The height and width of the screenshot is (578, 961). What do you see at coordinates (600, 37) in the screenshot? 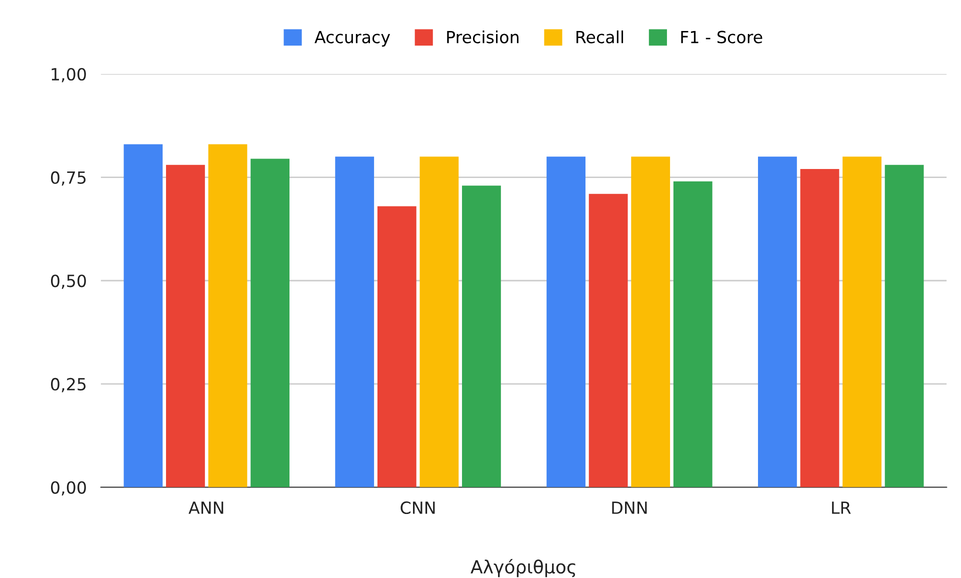
I see `legend-label: Recall` at bounding box center [600, 37].